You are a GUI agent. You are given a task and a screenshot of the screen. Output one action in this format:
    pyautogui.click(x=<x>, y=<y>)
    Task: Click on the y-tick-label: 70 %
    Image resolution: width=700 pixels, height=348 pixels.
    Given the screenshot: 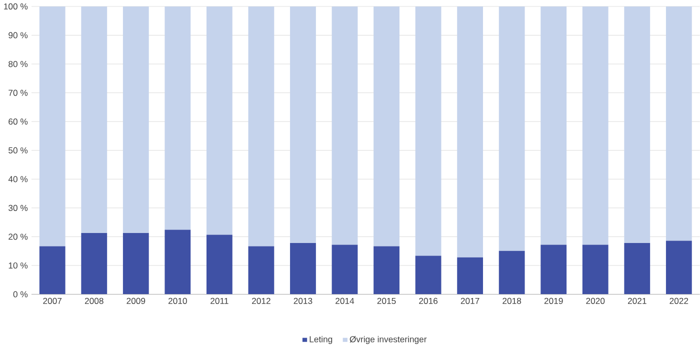 What is the action you would take?
    pyautogui.click(x=18, y=93)
    